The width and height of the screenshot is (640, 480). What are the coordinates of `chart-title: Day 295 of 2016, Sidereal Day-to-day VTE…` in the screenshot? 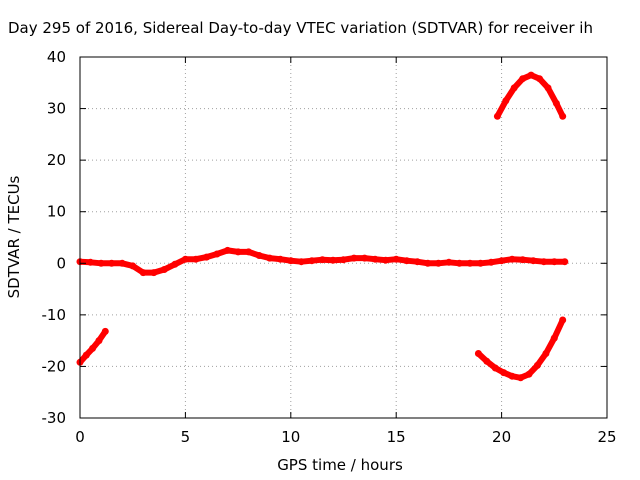 It's located at (300, 28).